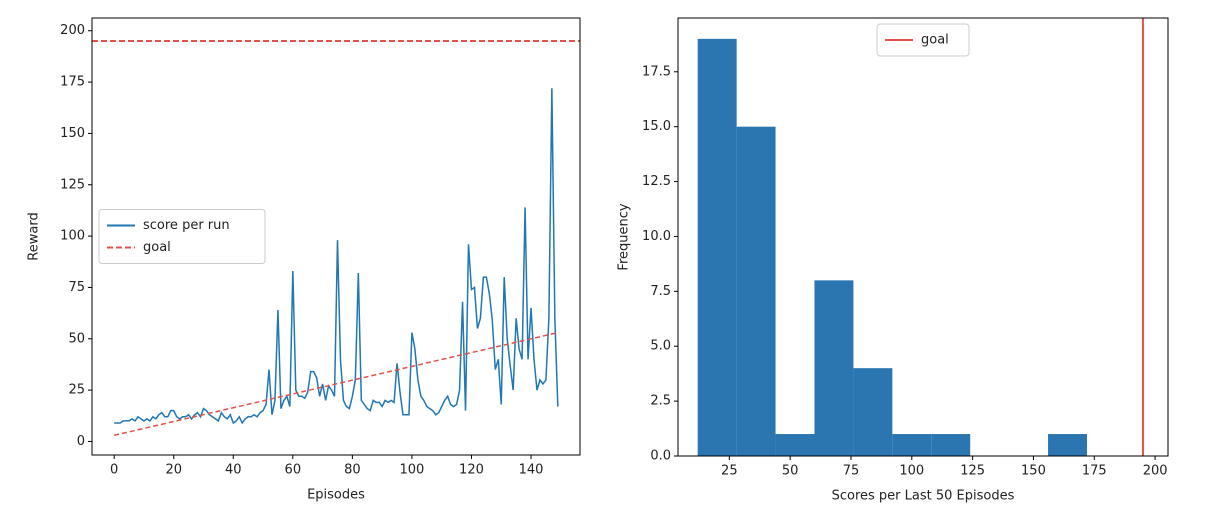 The height and width of the screenshot is (530, 1208). I want to click on y-tick-label: 200, so click(72, 30).